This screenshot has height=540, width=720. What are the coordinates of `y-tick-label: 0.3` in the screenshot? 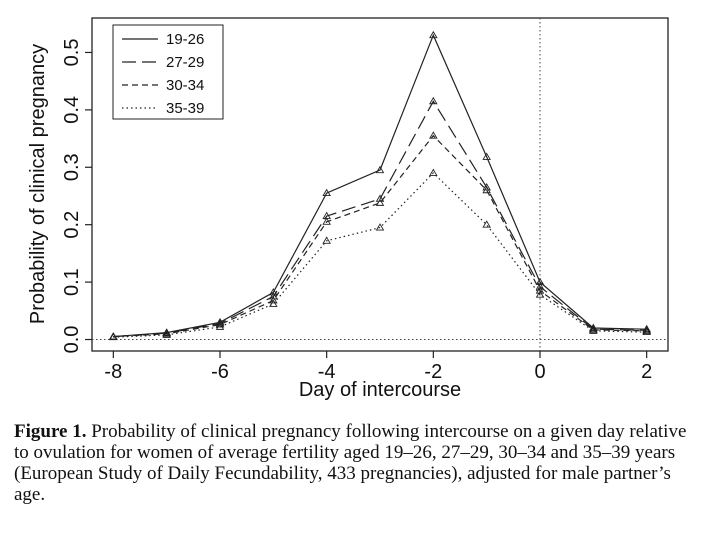 It's located at (72, 167).